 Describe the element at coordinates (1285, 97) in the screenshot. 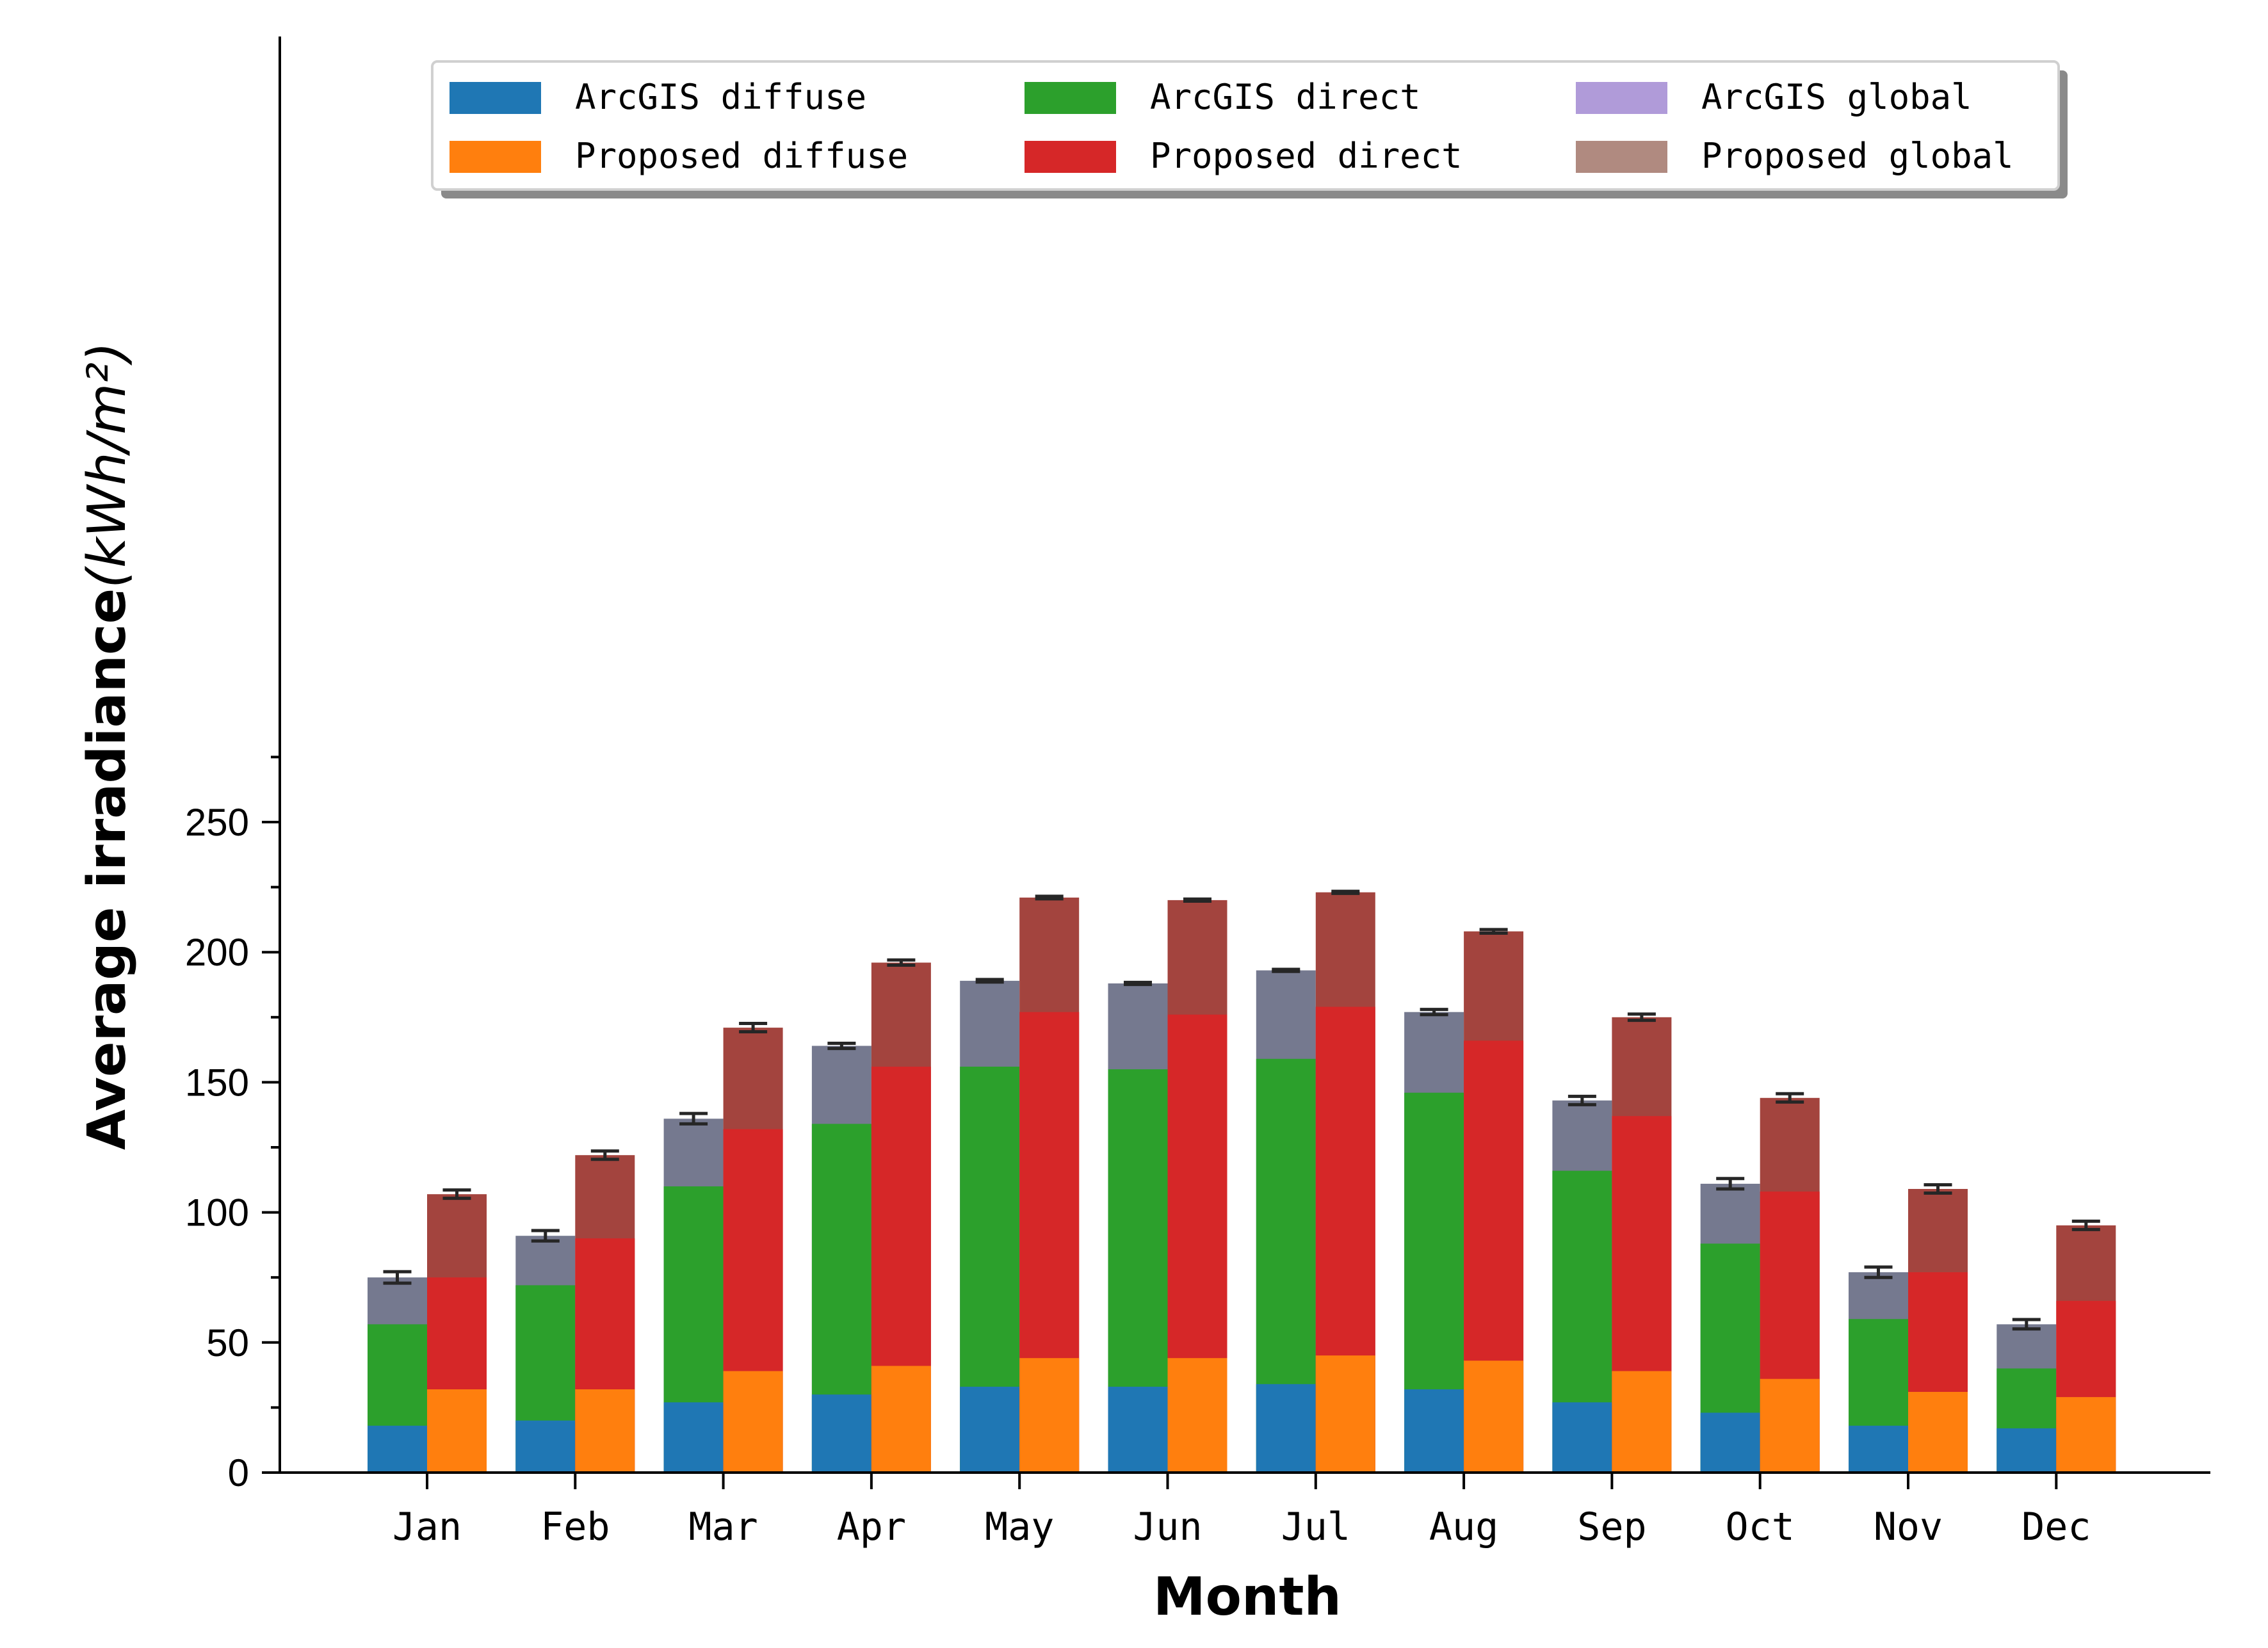

I see `legend-label: ArcGIS direct` at that location.